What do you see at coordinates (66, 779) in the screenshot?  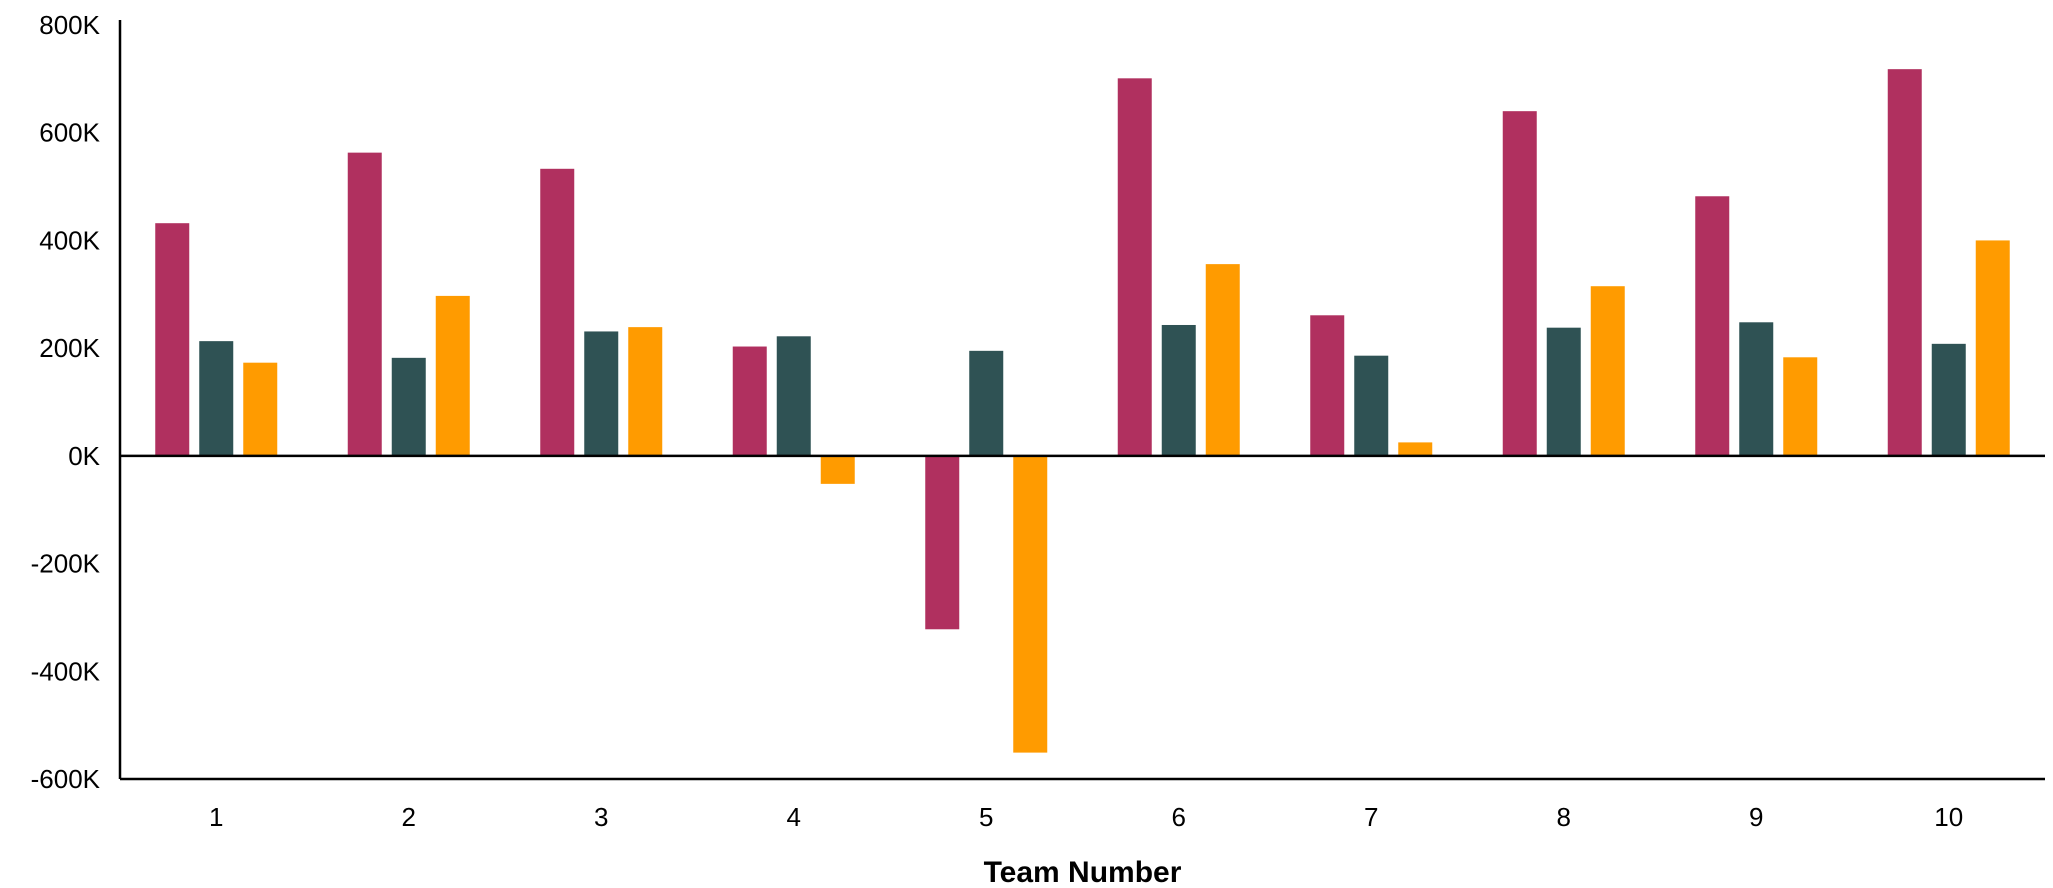 I see `y-tick-label: -600K` at bounding box center [66, 779].